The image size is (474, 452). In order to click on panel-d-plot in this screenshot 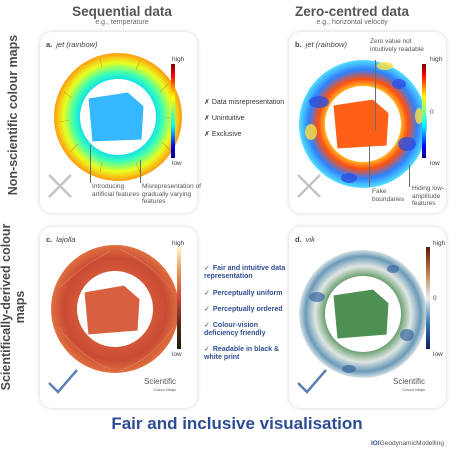, I will do `click(363, 314)`.